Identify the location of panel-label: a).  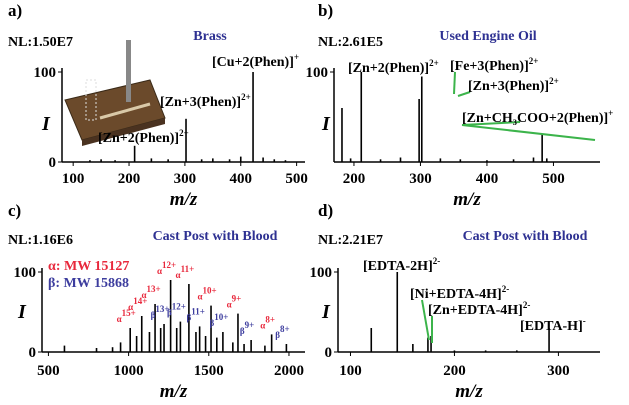
(15, 10).